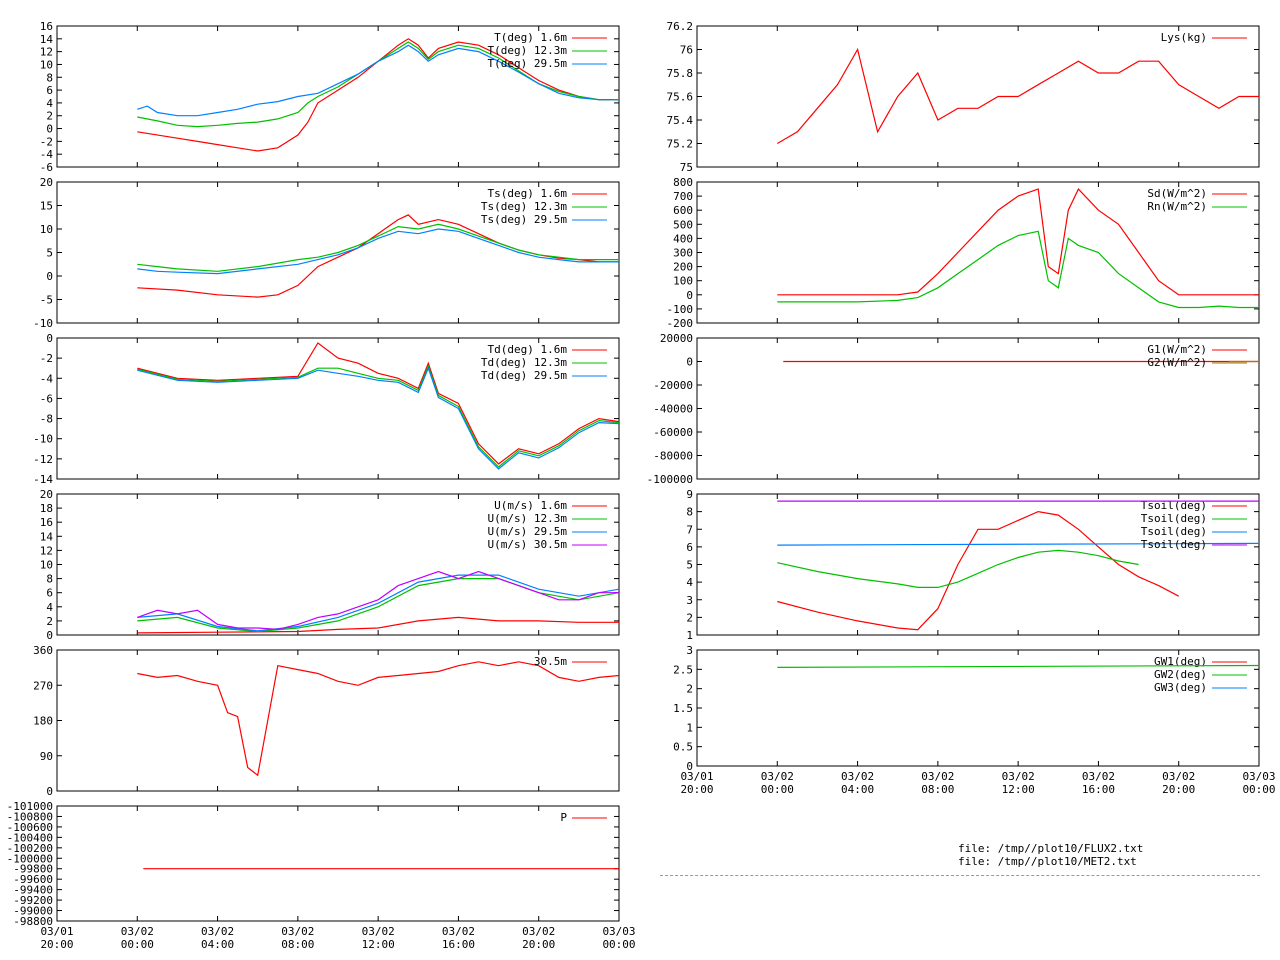 Image resolution: width=1280 pixels, height=960 pixels. What do you see at coordinates (563, 817) in the screenshot?
I see `legend-label: P` at bounding box center [563, 817].